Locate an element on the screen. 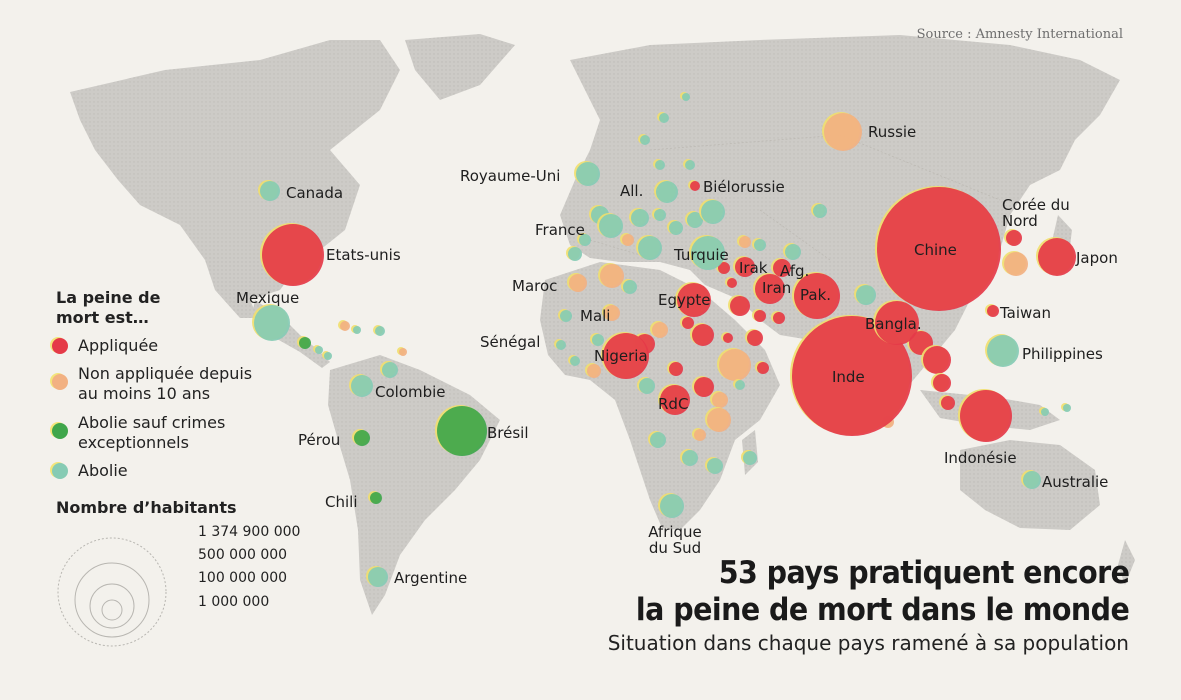 This screenshot has width=1181, height=700. country-bubble-rdc is located at coordinates (675, 400).